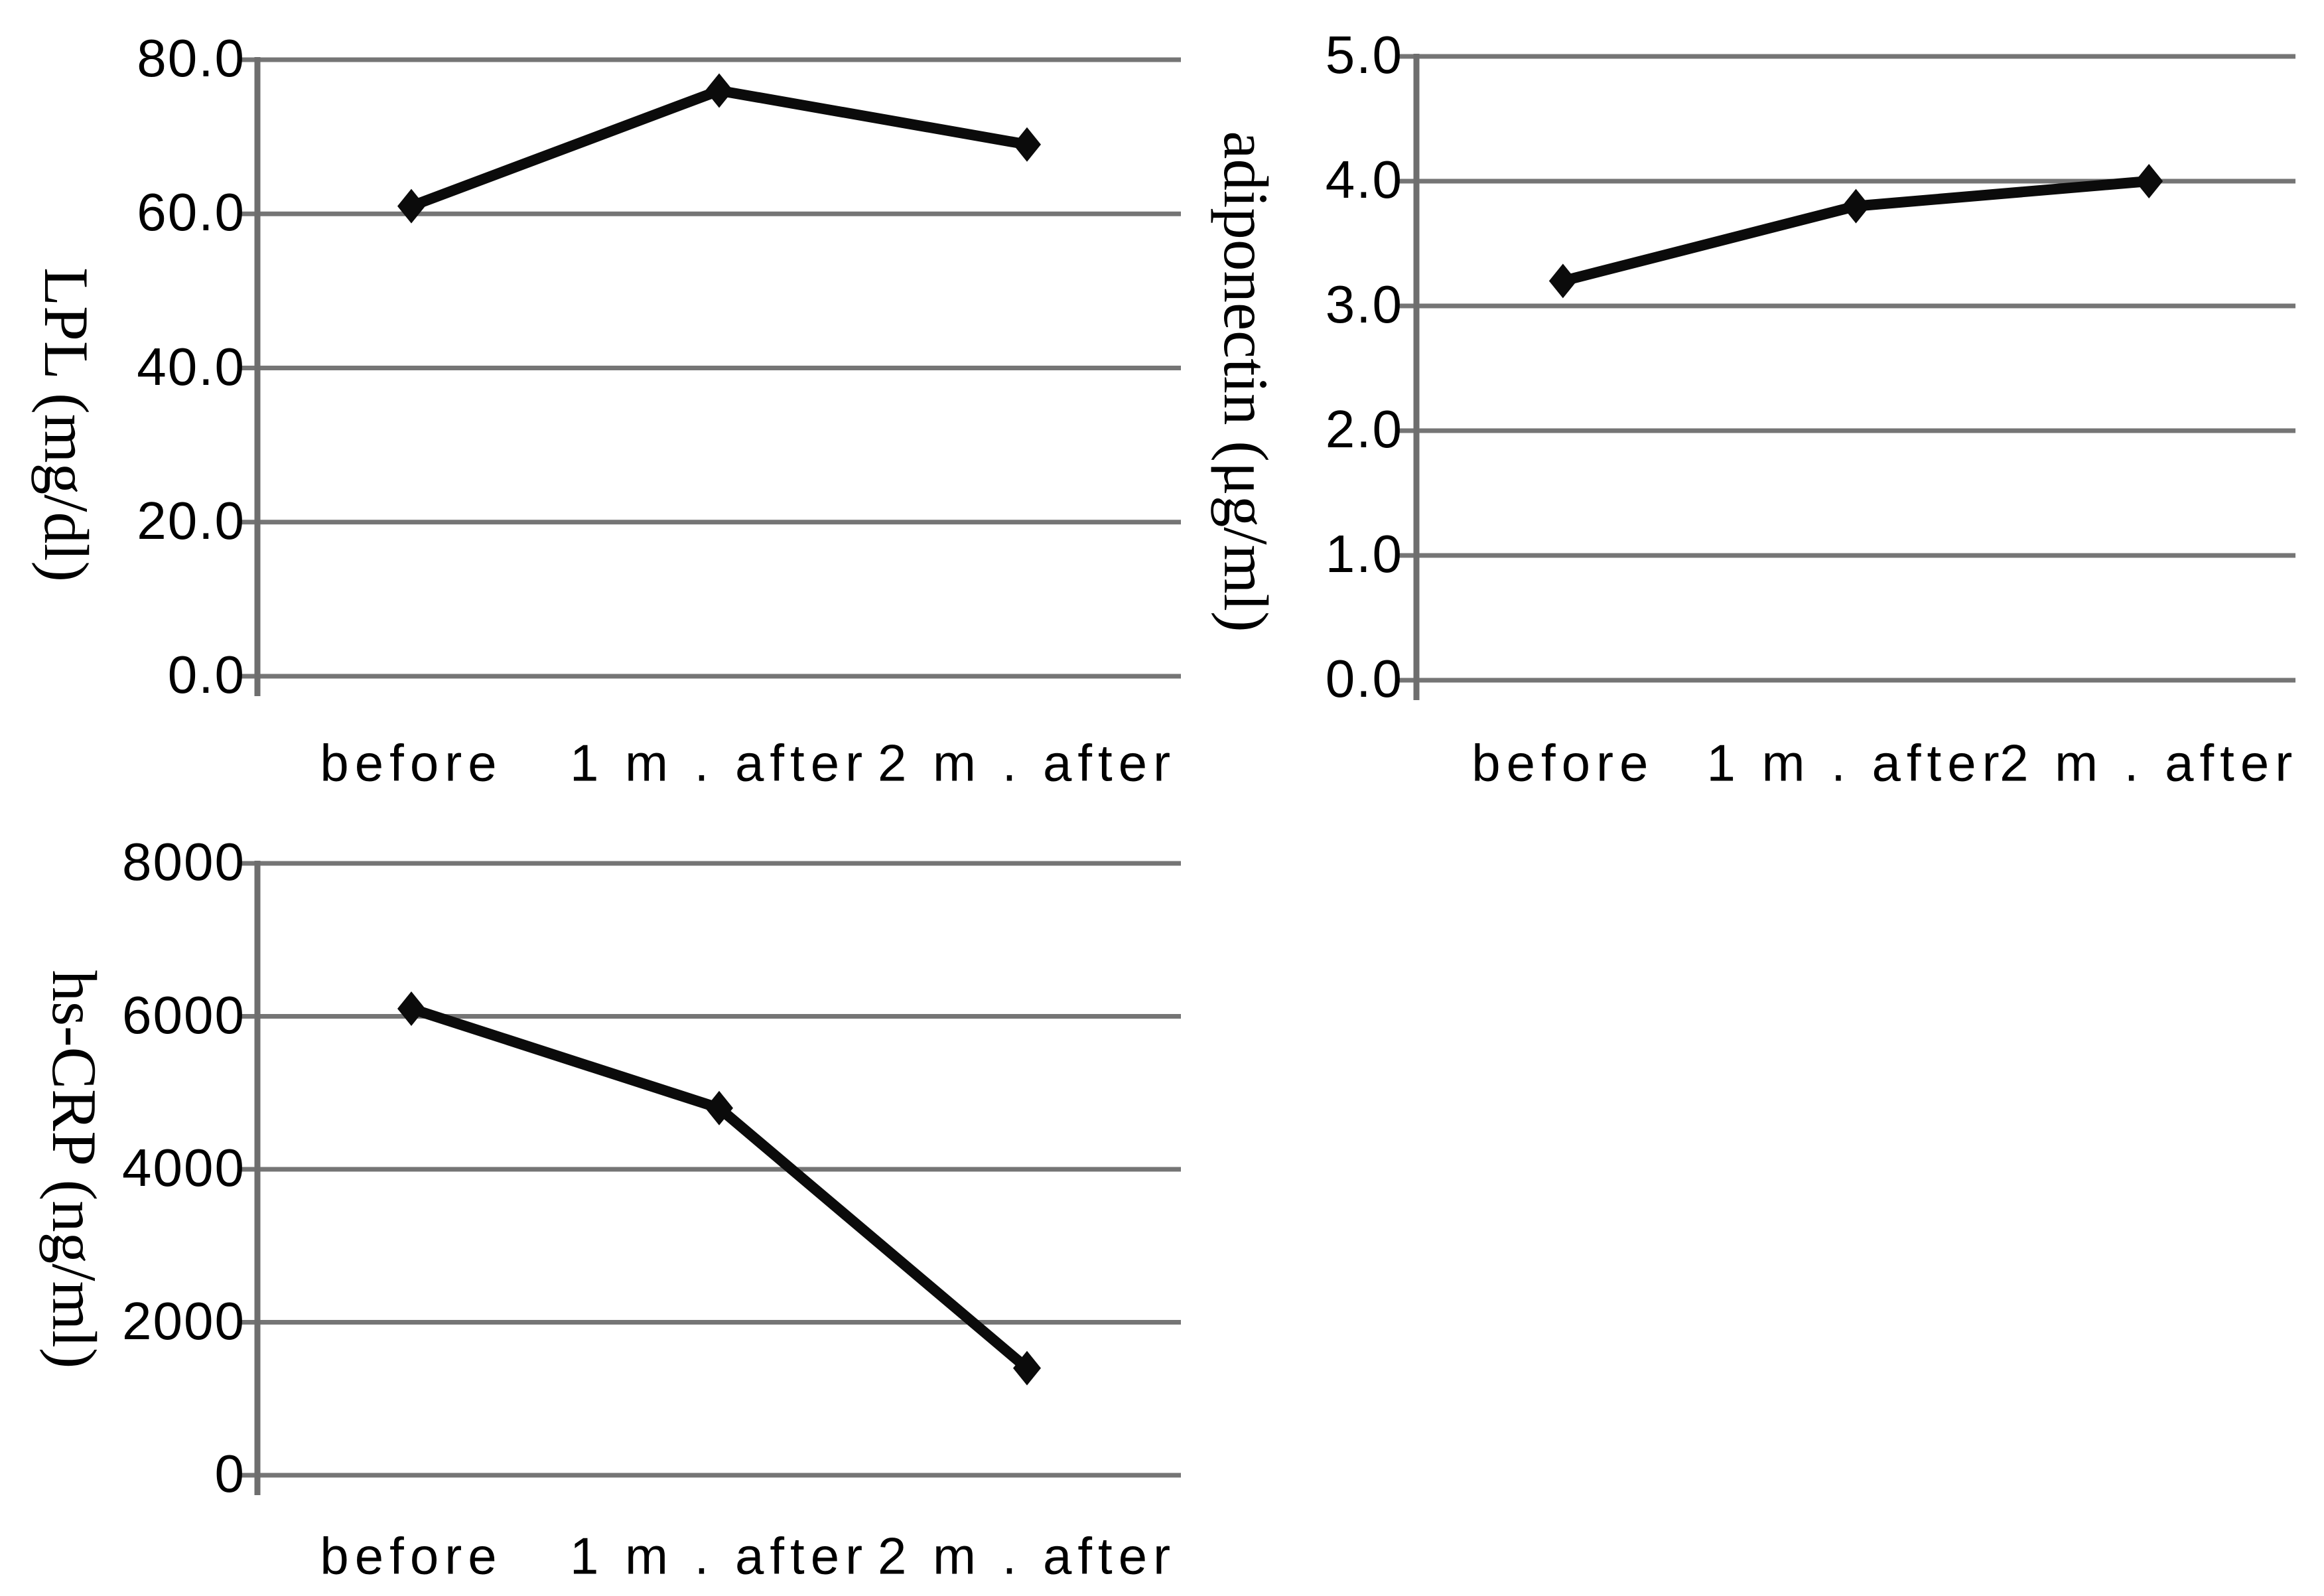 The image size is (2324, 1596). Describe the element at coordinates (1364, 305) in the screenshot. I see `y-tick-label: 3.0` at that location.